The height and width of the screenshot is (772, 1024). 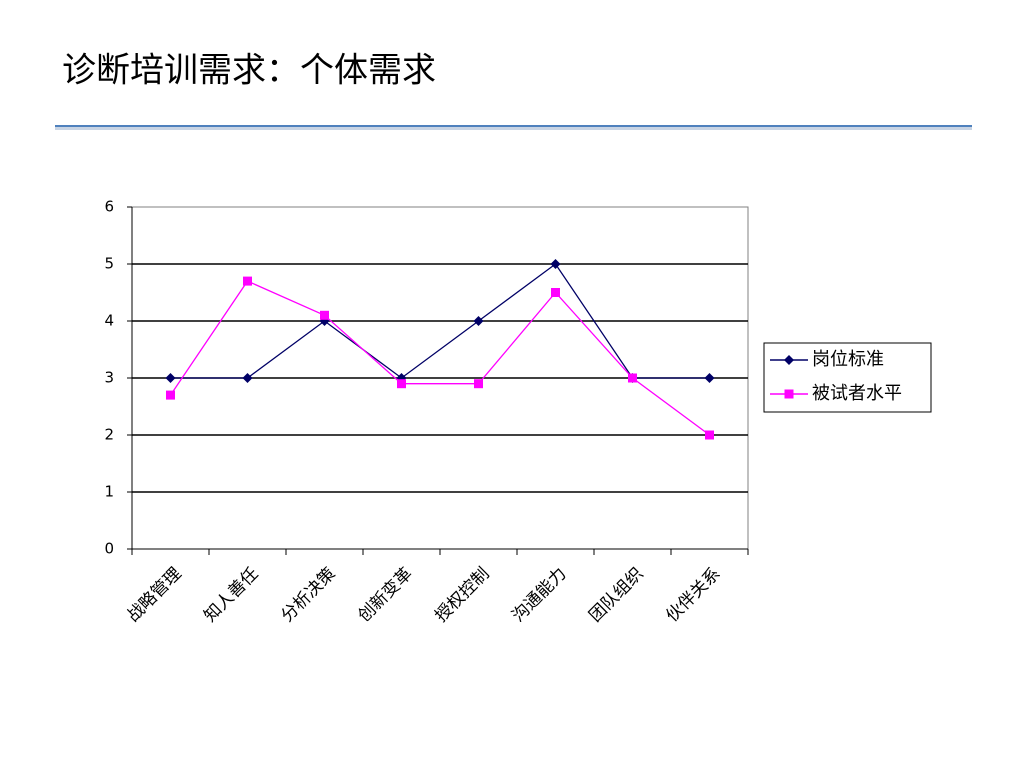 What do you see at coordinates (109, 492) in the screenshot?
I see `y-tick-label: 1` at bounding box center [109, 492].